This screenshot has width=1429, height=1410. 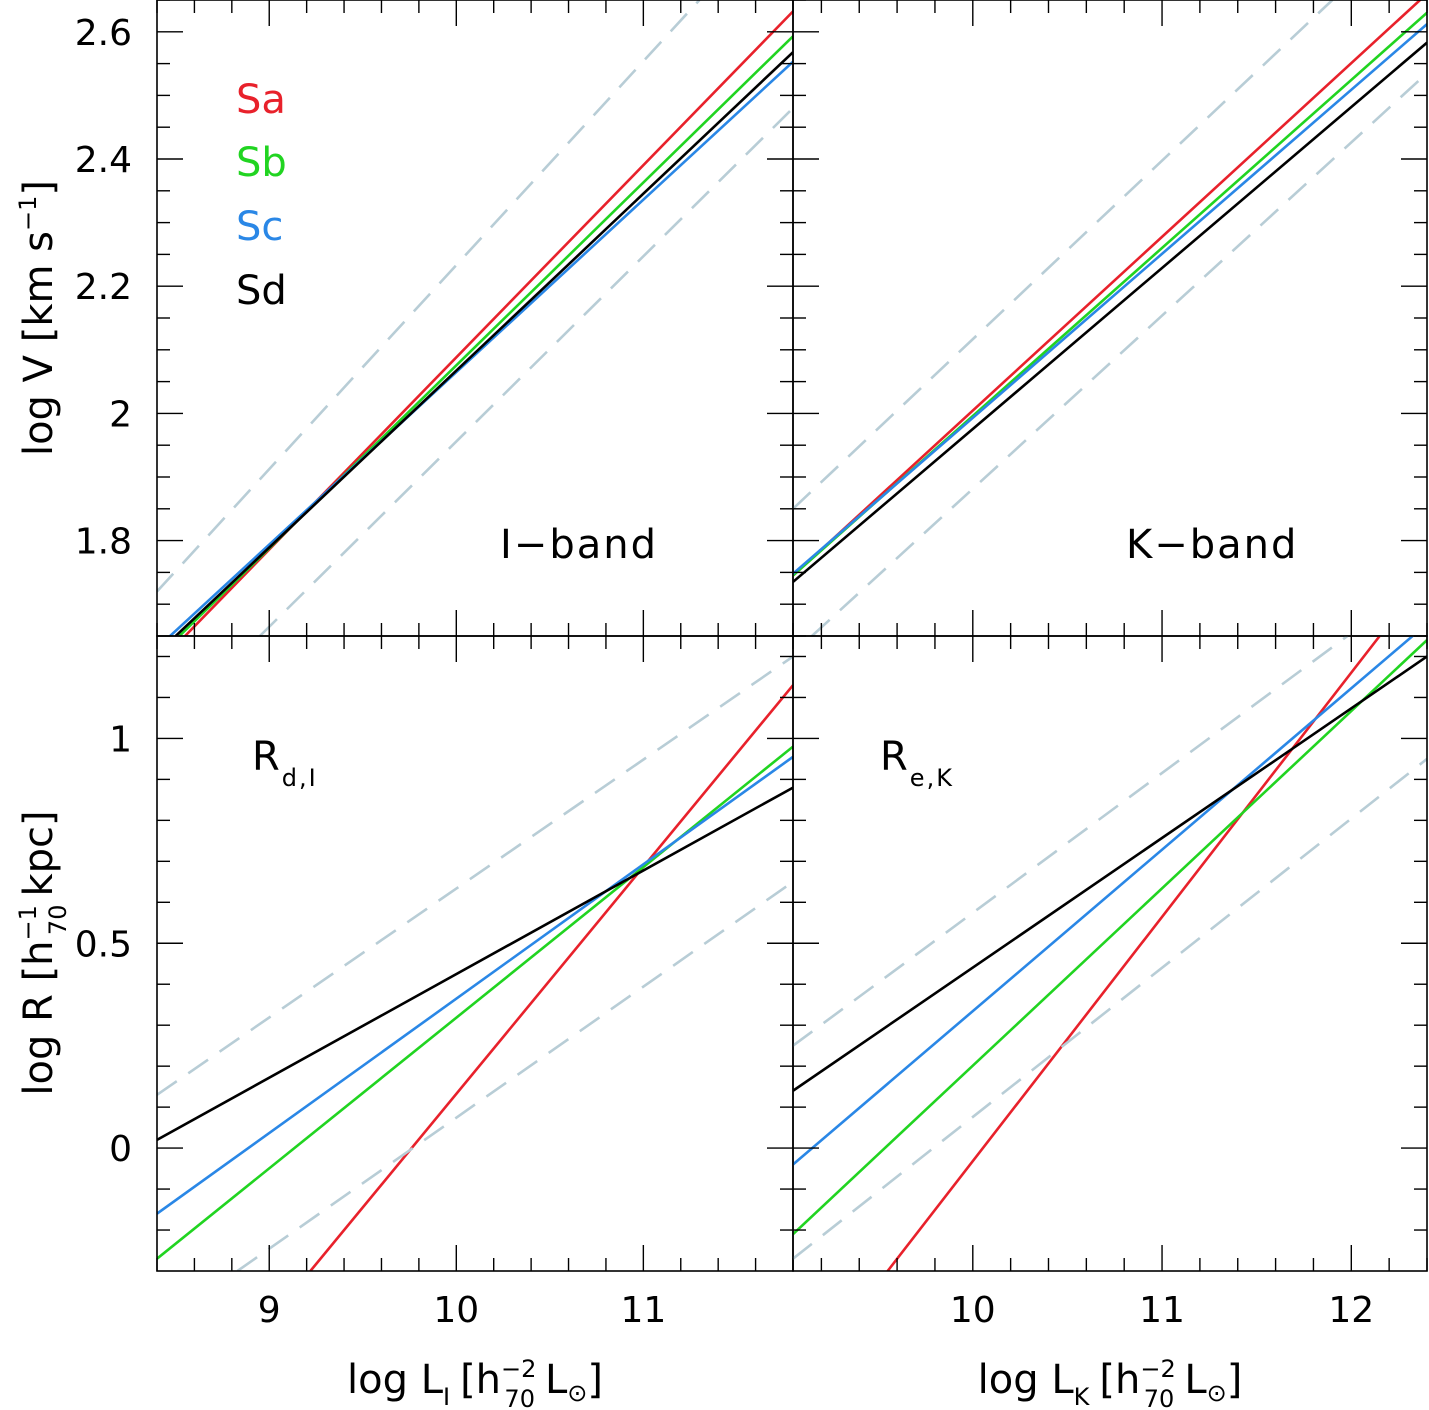 What do you see at coordinates (259, 227) in the screenshot?
I see `legend-sc: Sc` at bounding box center [259, 227].